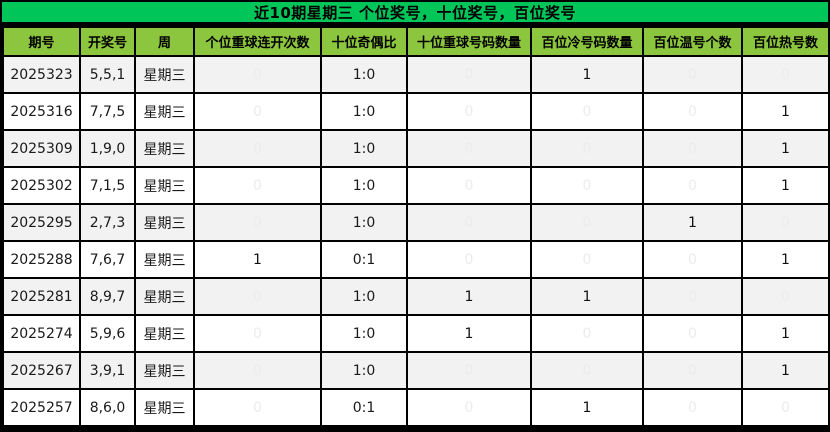  Describe the element at coordinates (41, 370) in the screenshot. I see `cell-period: 2025267` at that location.